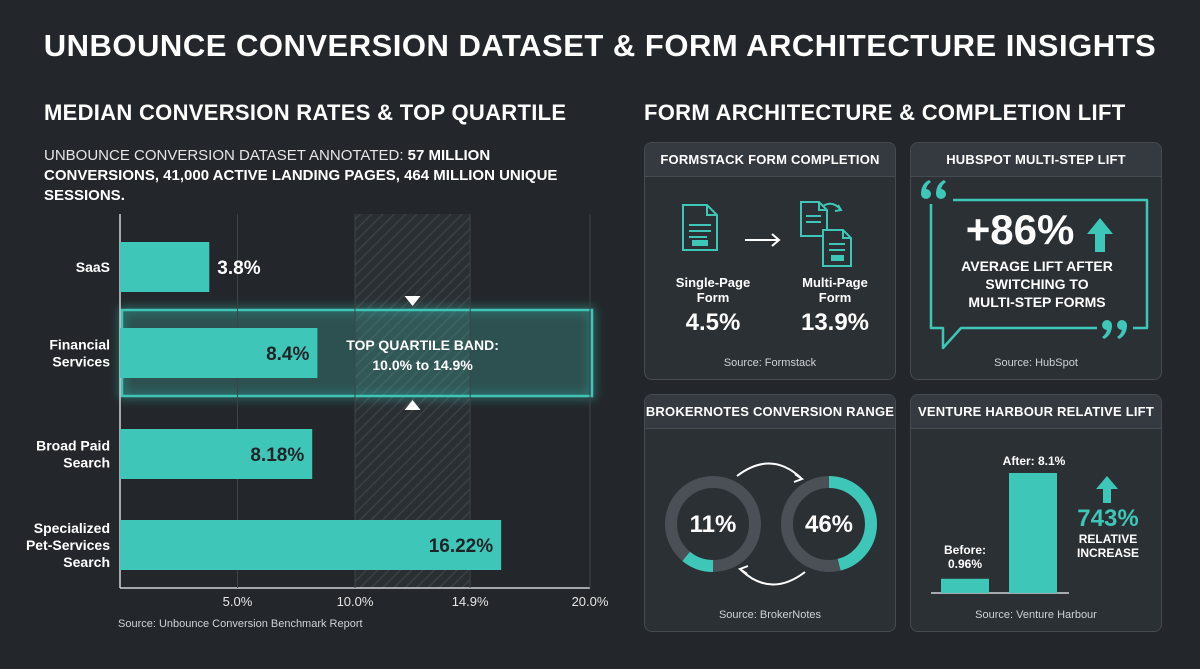 Image resolution: width=1200 pixels, height=669 pixels. I want to click on category-label: Specialized, so click(72, 528).